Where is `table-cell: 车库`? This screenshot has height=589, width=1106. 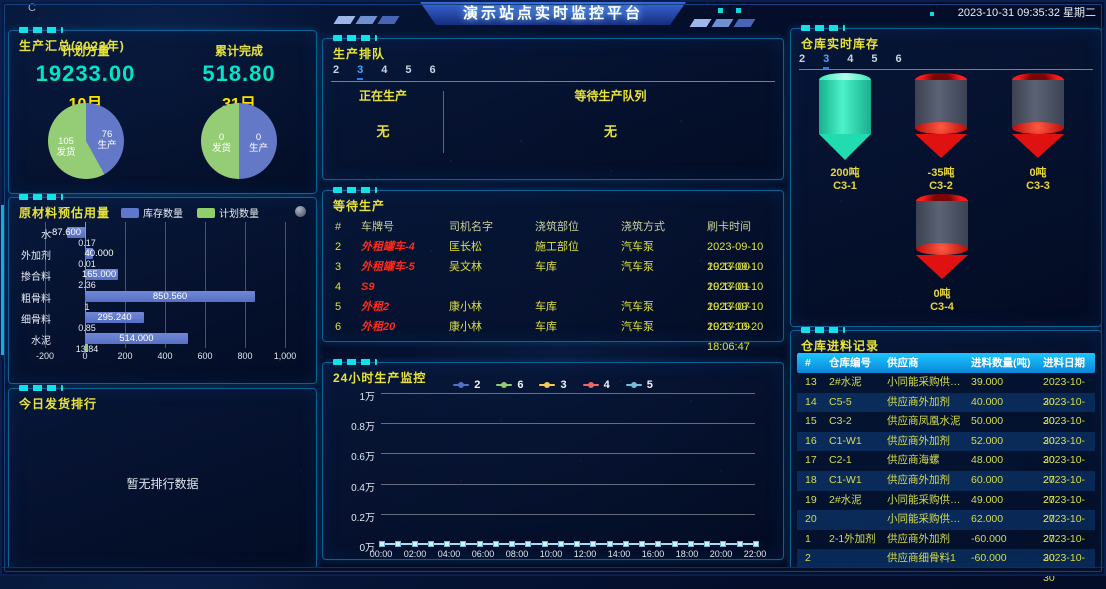
table-cell: 车库 is located at coordinates (546, 267).